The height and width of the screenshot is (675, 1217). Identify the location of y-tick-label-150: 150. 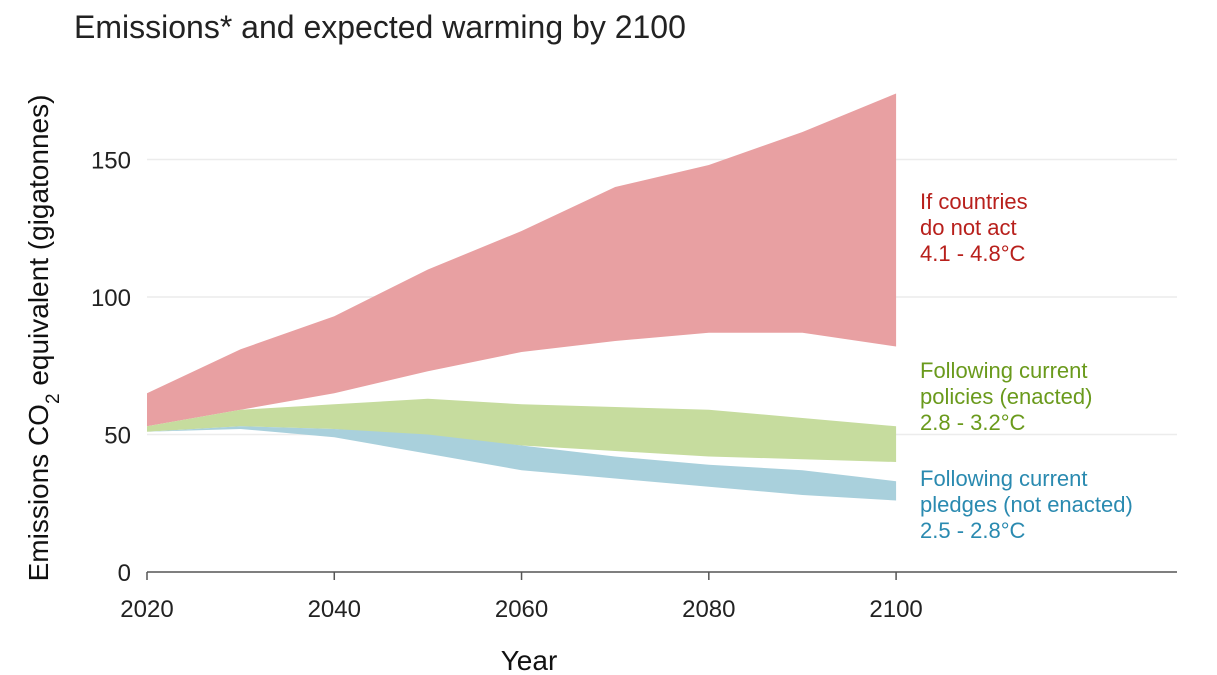
(111, 161).